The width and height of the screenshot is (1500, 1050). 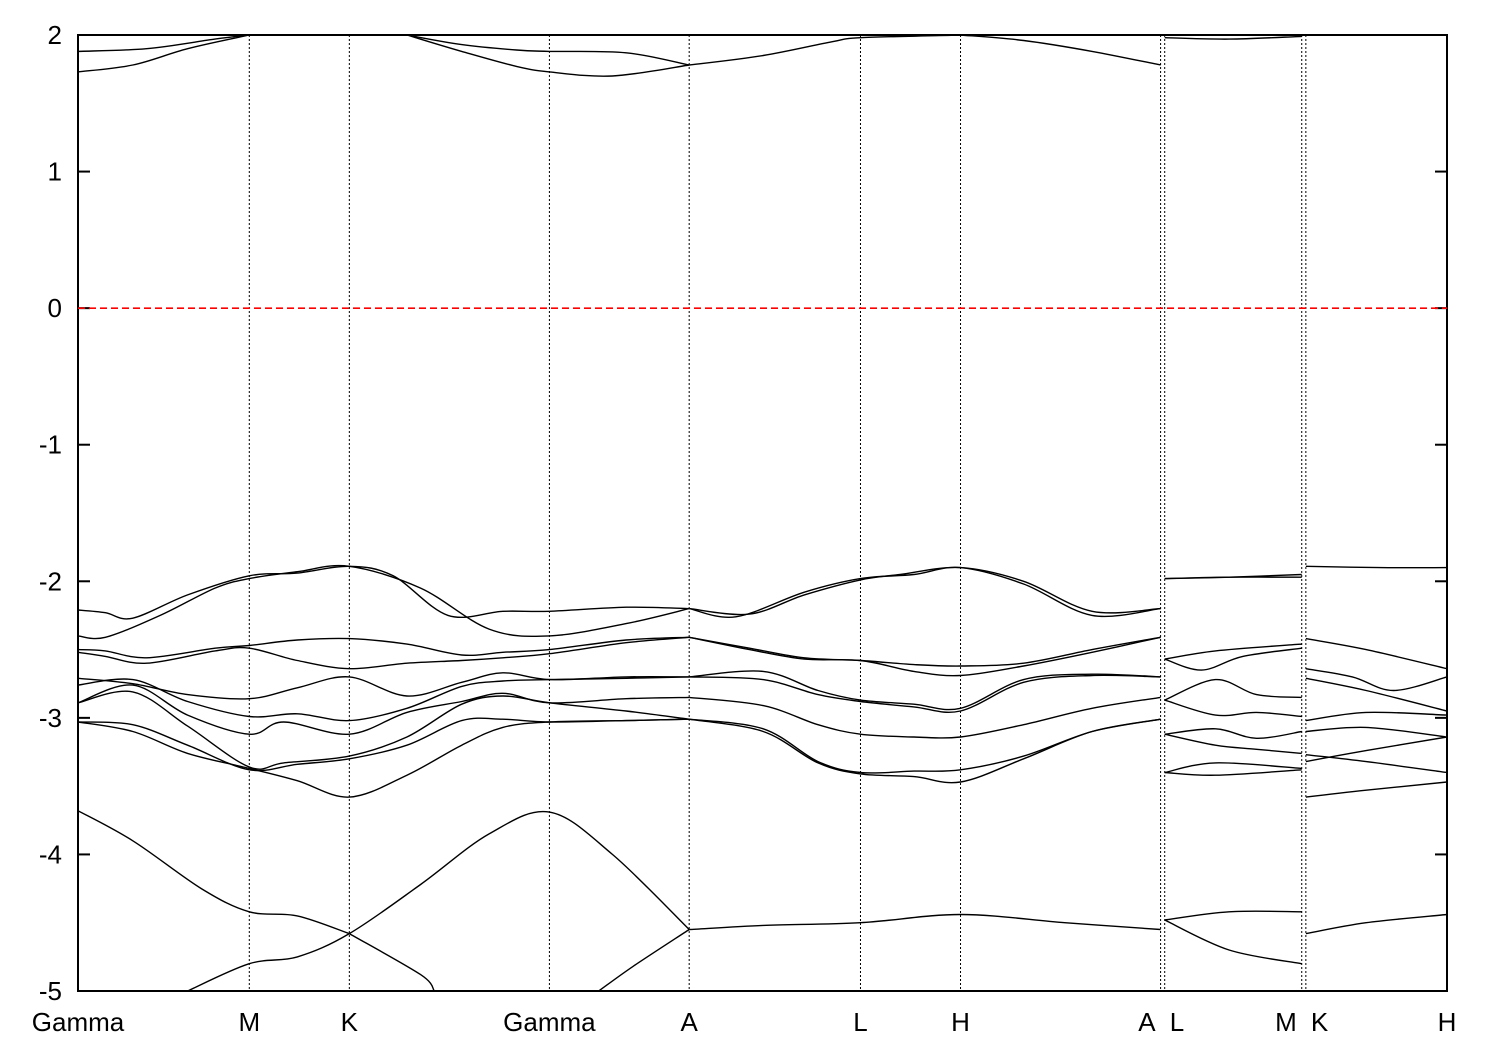 I want to click on y-tick-label: -2, so click(x=50, y=581).